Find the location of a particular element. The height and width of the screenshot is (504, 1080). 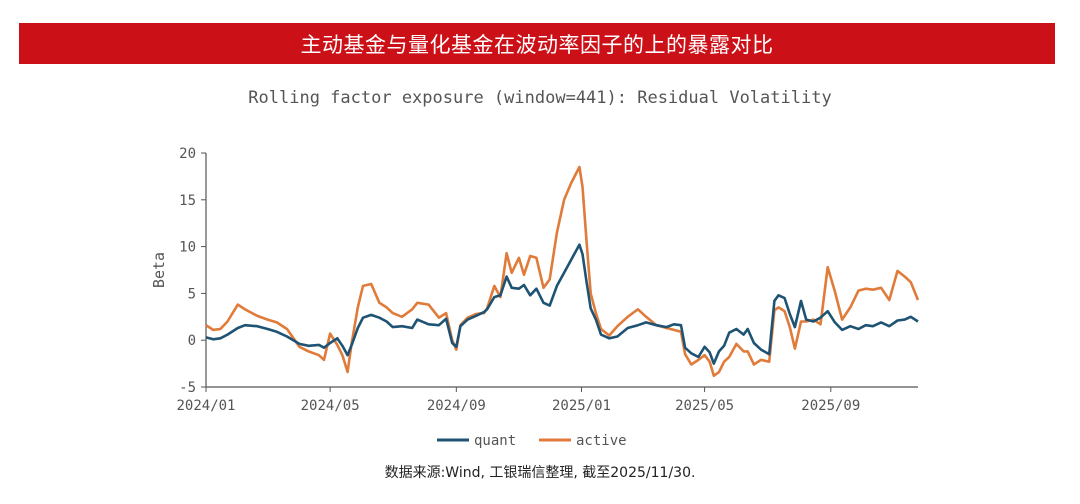

banner-title: 主动基金与量化基金在波动率因子的上的暴露对比 is located at coordinates (537, 44).